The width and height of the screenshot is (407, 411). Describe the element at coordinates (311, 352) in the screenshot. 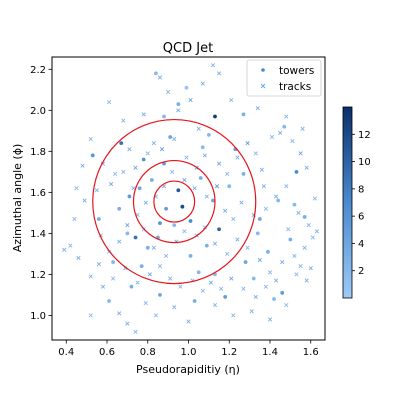

I see `x-tick-label: 1.6` at that location.